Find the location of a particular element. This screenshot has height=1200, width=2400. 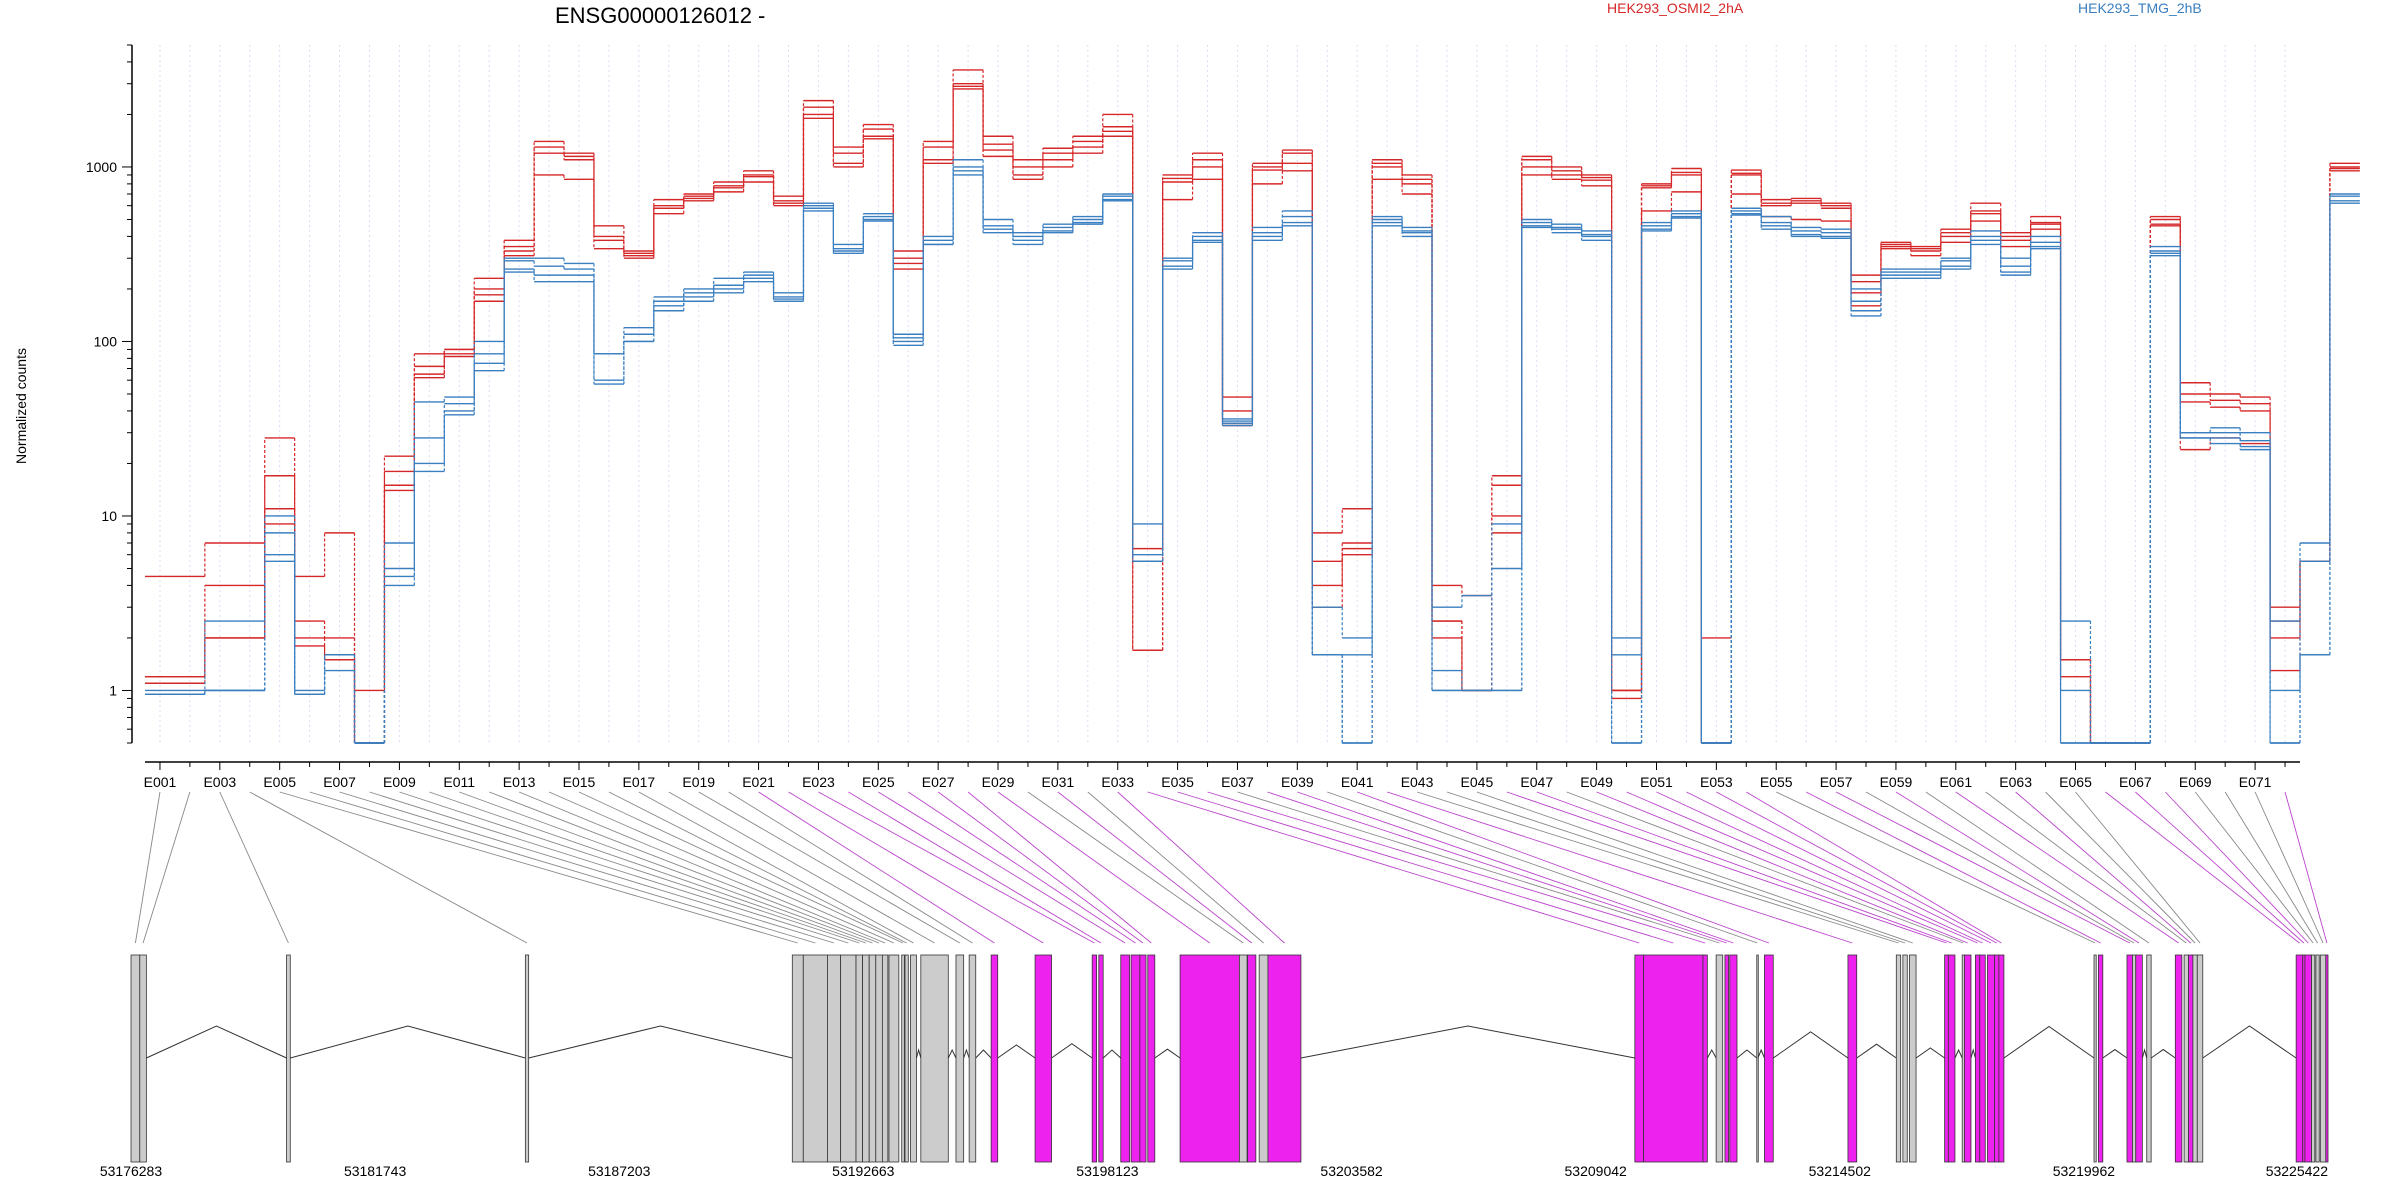

exon-box-e072 is located at coordinates (2327, 1058).